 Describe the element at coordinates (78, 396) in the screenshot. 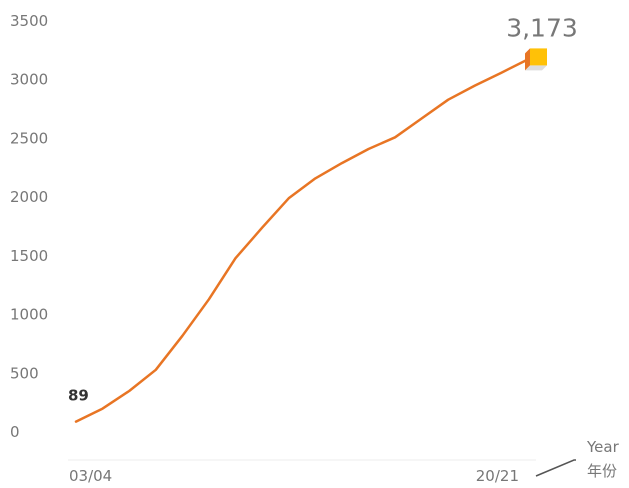

I see `first-value-label: 89` at that location.